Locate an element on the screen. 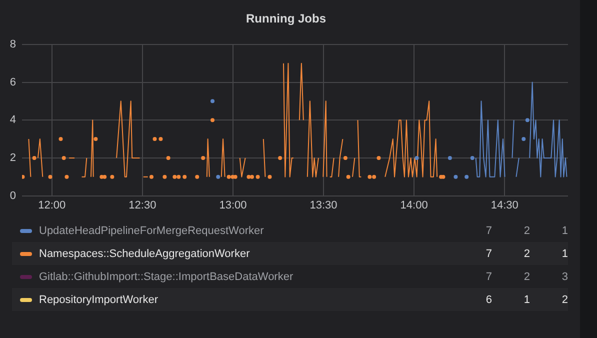  legend-label: UpdateHeadPipelineForMergeRequestWorker is located at coordinates (152, 230).